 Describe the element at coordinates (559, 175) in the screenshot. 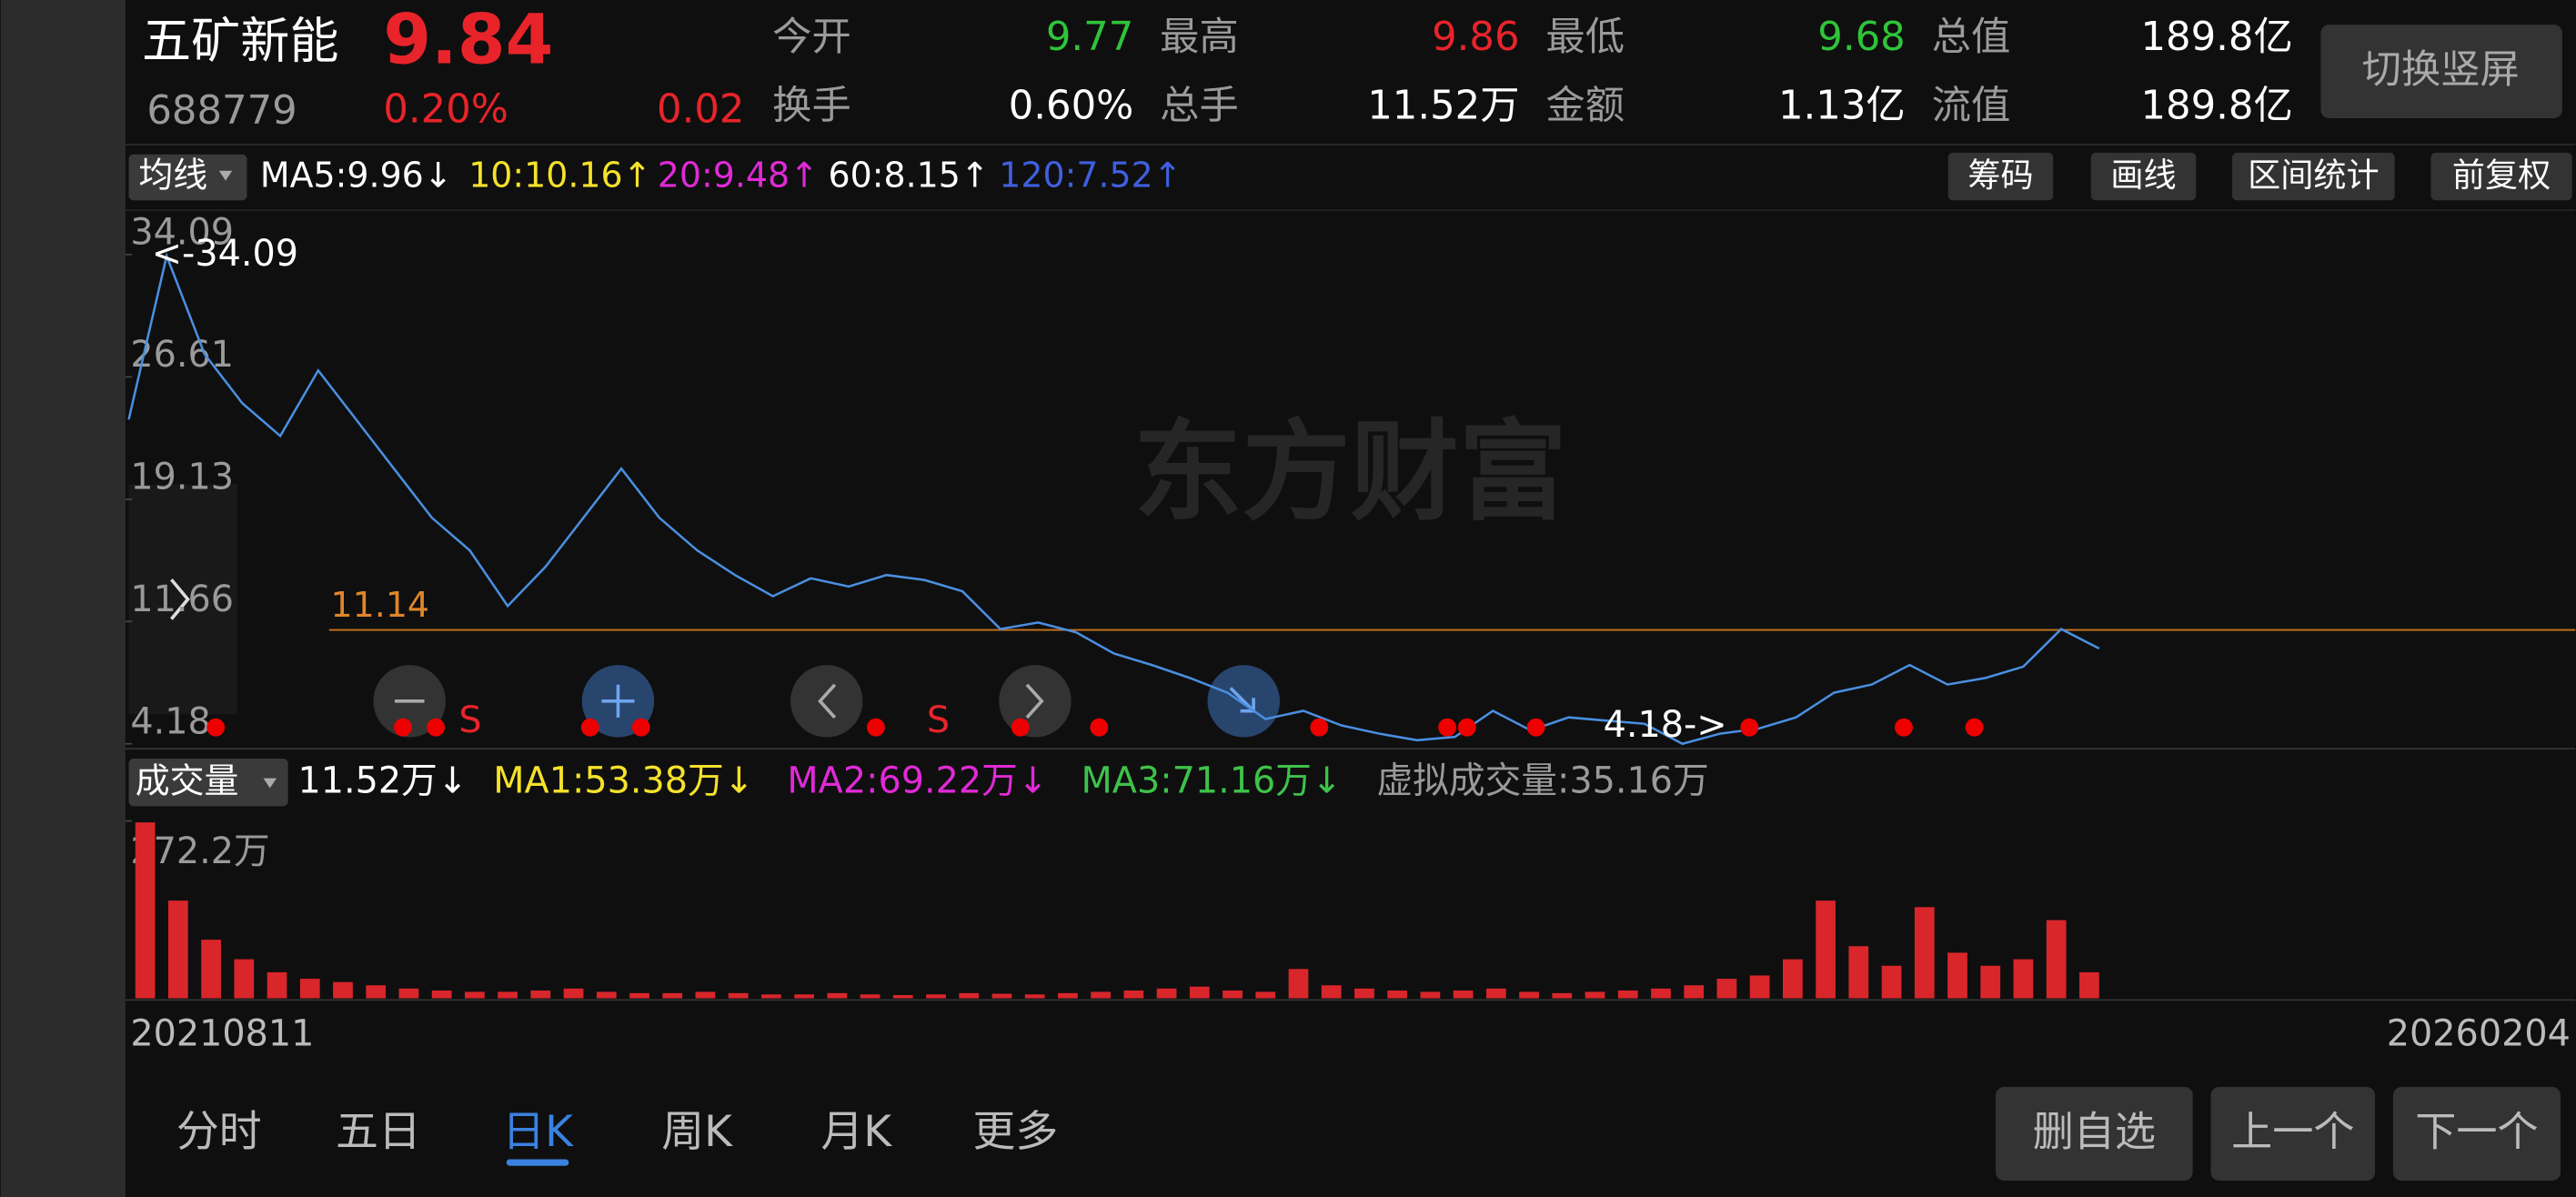

I see `ma-value: 10:10.16↑` at that location.